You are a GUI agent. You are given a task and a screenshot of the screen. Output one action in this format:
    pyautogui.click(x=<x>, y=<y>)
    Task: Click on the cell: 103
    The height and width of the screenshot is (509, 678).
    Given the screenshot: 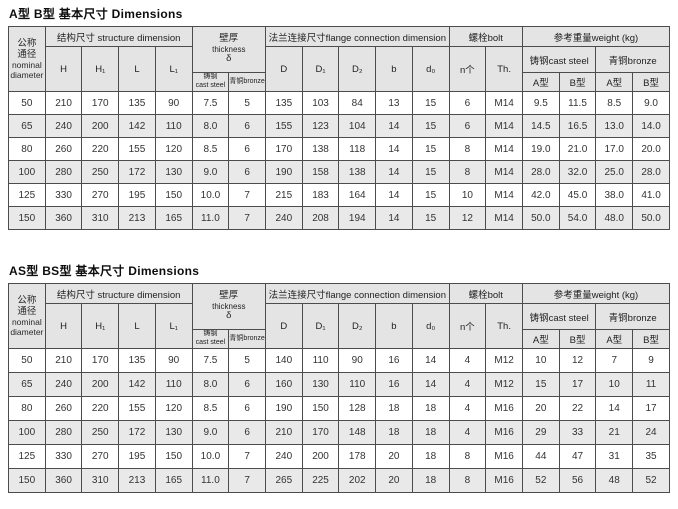 What is the action you would take?
    pyautogui.click(x=320, y=103)
    